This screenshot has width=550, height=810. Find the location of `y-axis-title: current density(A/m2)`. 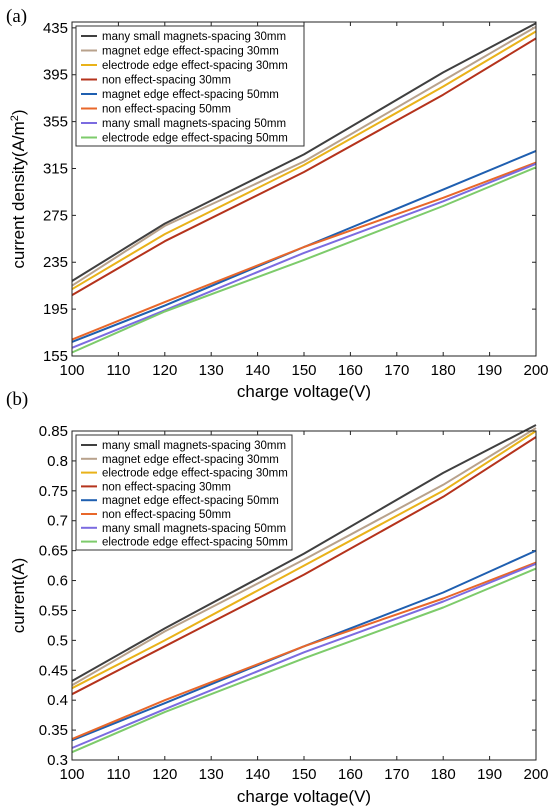

y-axis-title: current density(A/m2) is located at coordinates (18, 188).